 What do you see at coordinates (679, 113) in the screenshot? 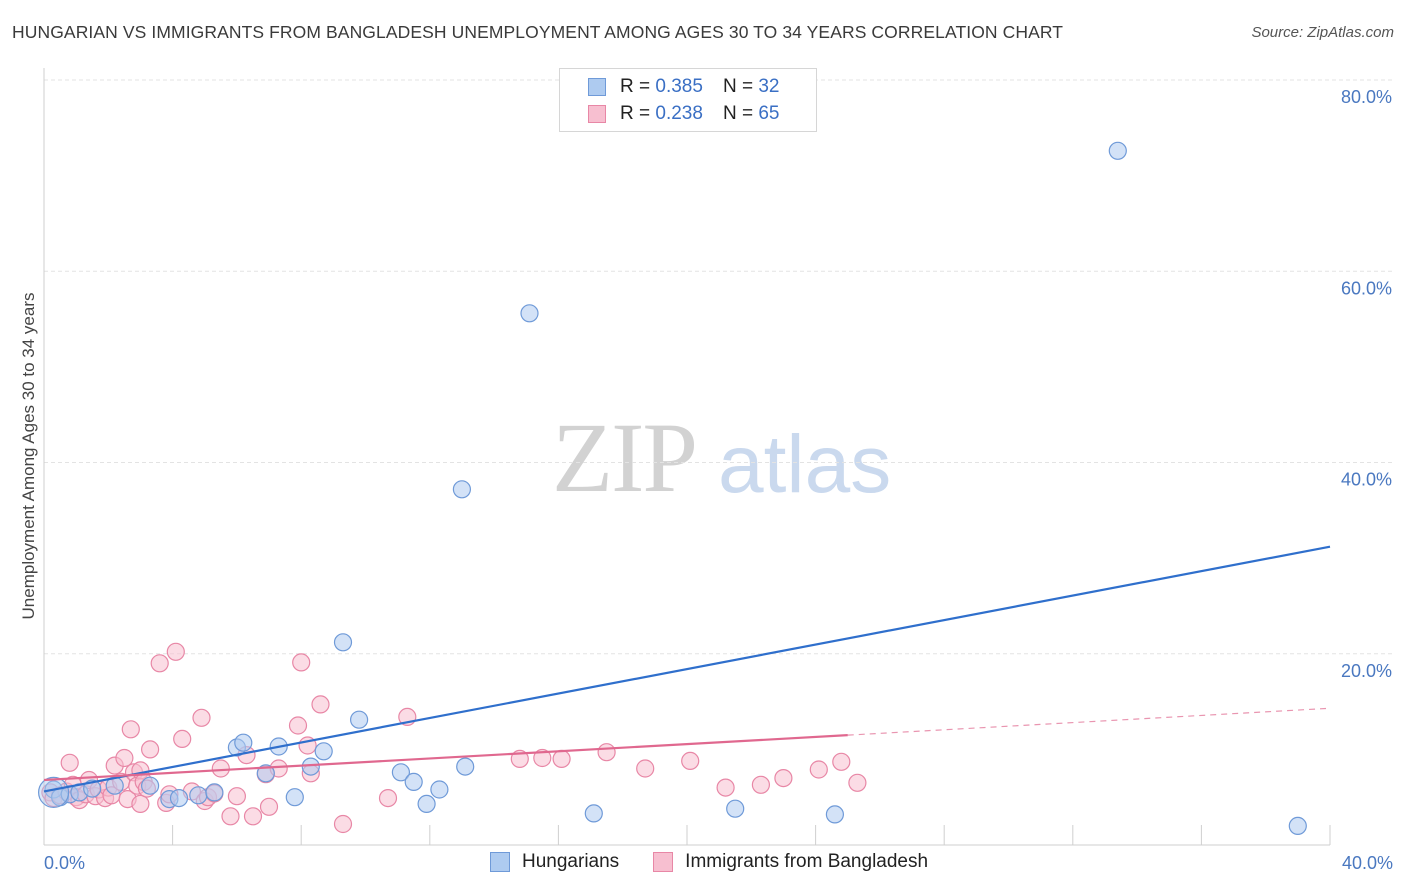
I see `legend-r-value: 0.238` at bounding box center [679, 113].